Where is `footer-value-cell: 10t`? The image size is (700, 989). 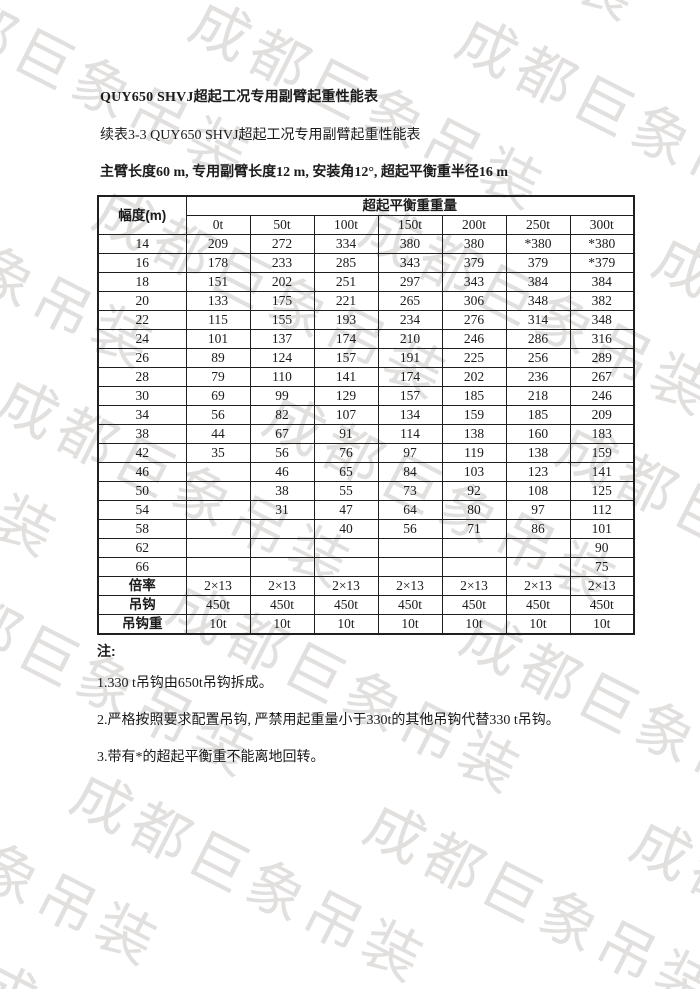
footer-value-cell: 10t is located at coordinates (602, 624).